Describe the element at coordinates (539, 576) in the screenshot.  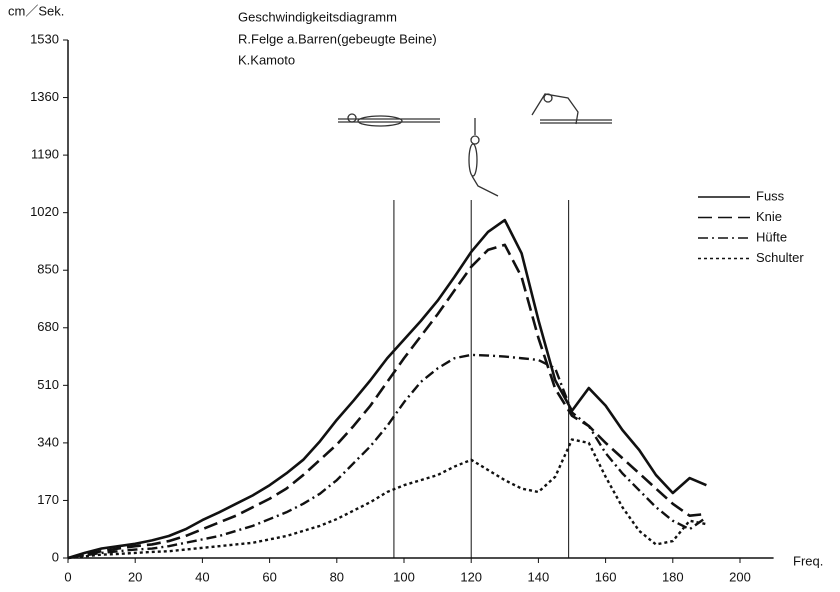
I see `x-tick-label: 140` at that location.